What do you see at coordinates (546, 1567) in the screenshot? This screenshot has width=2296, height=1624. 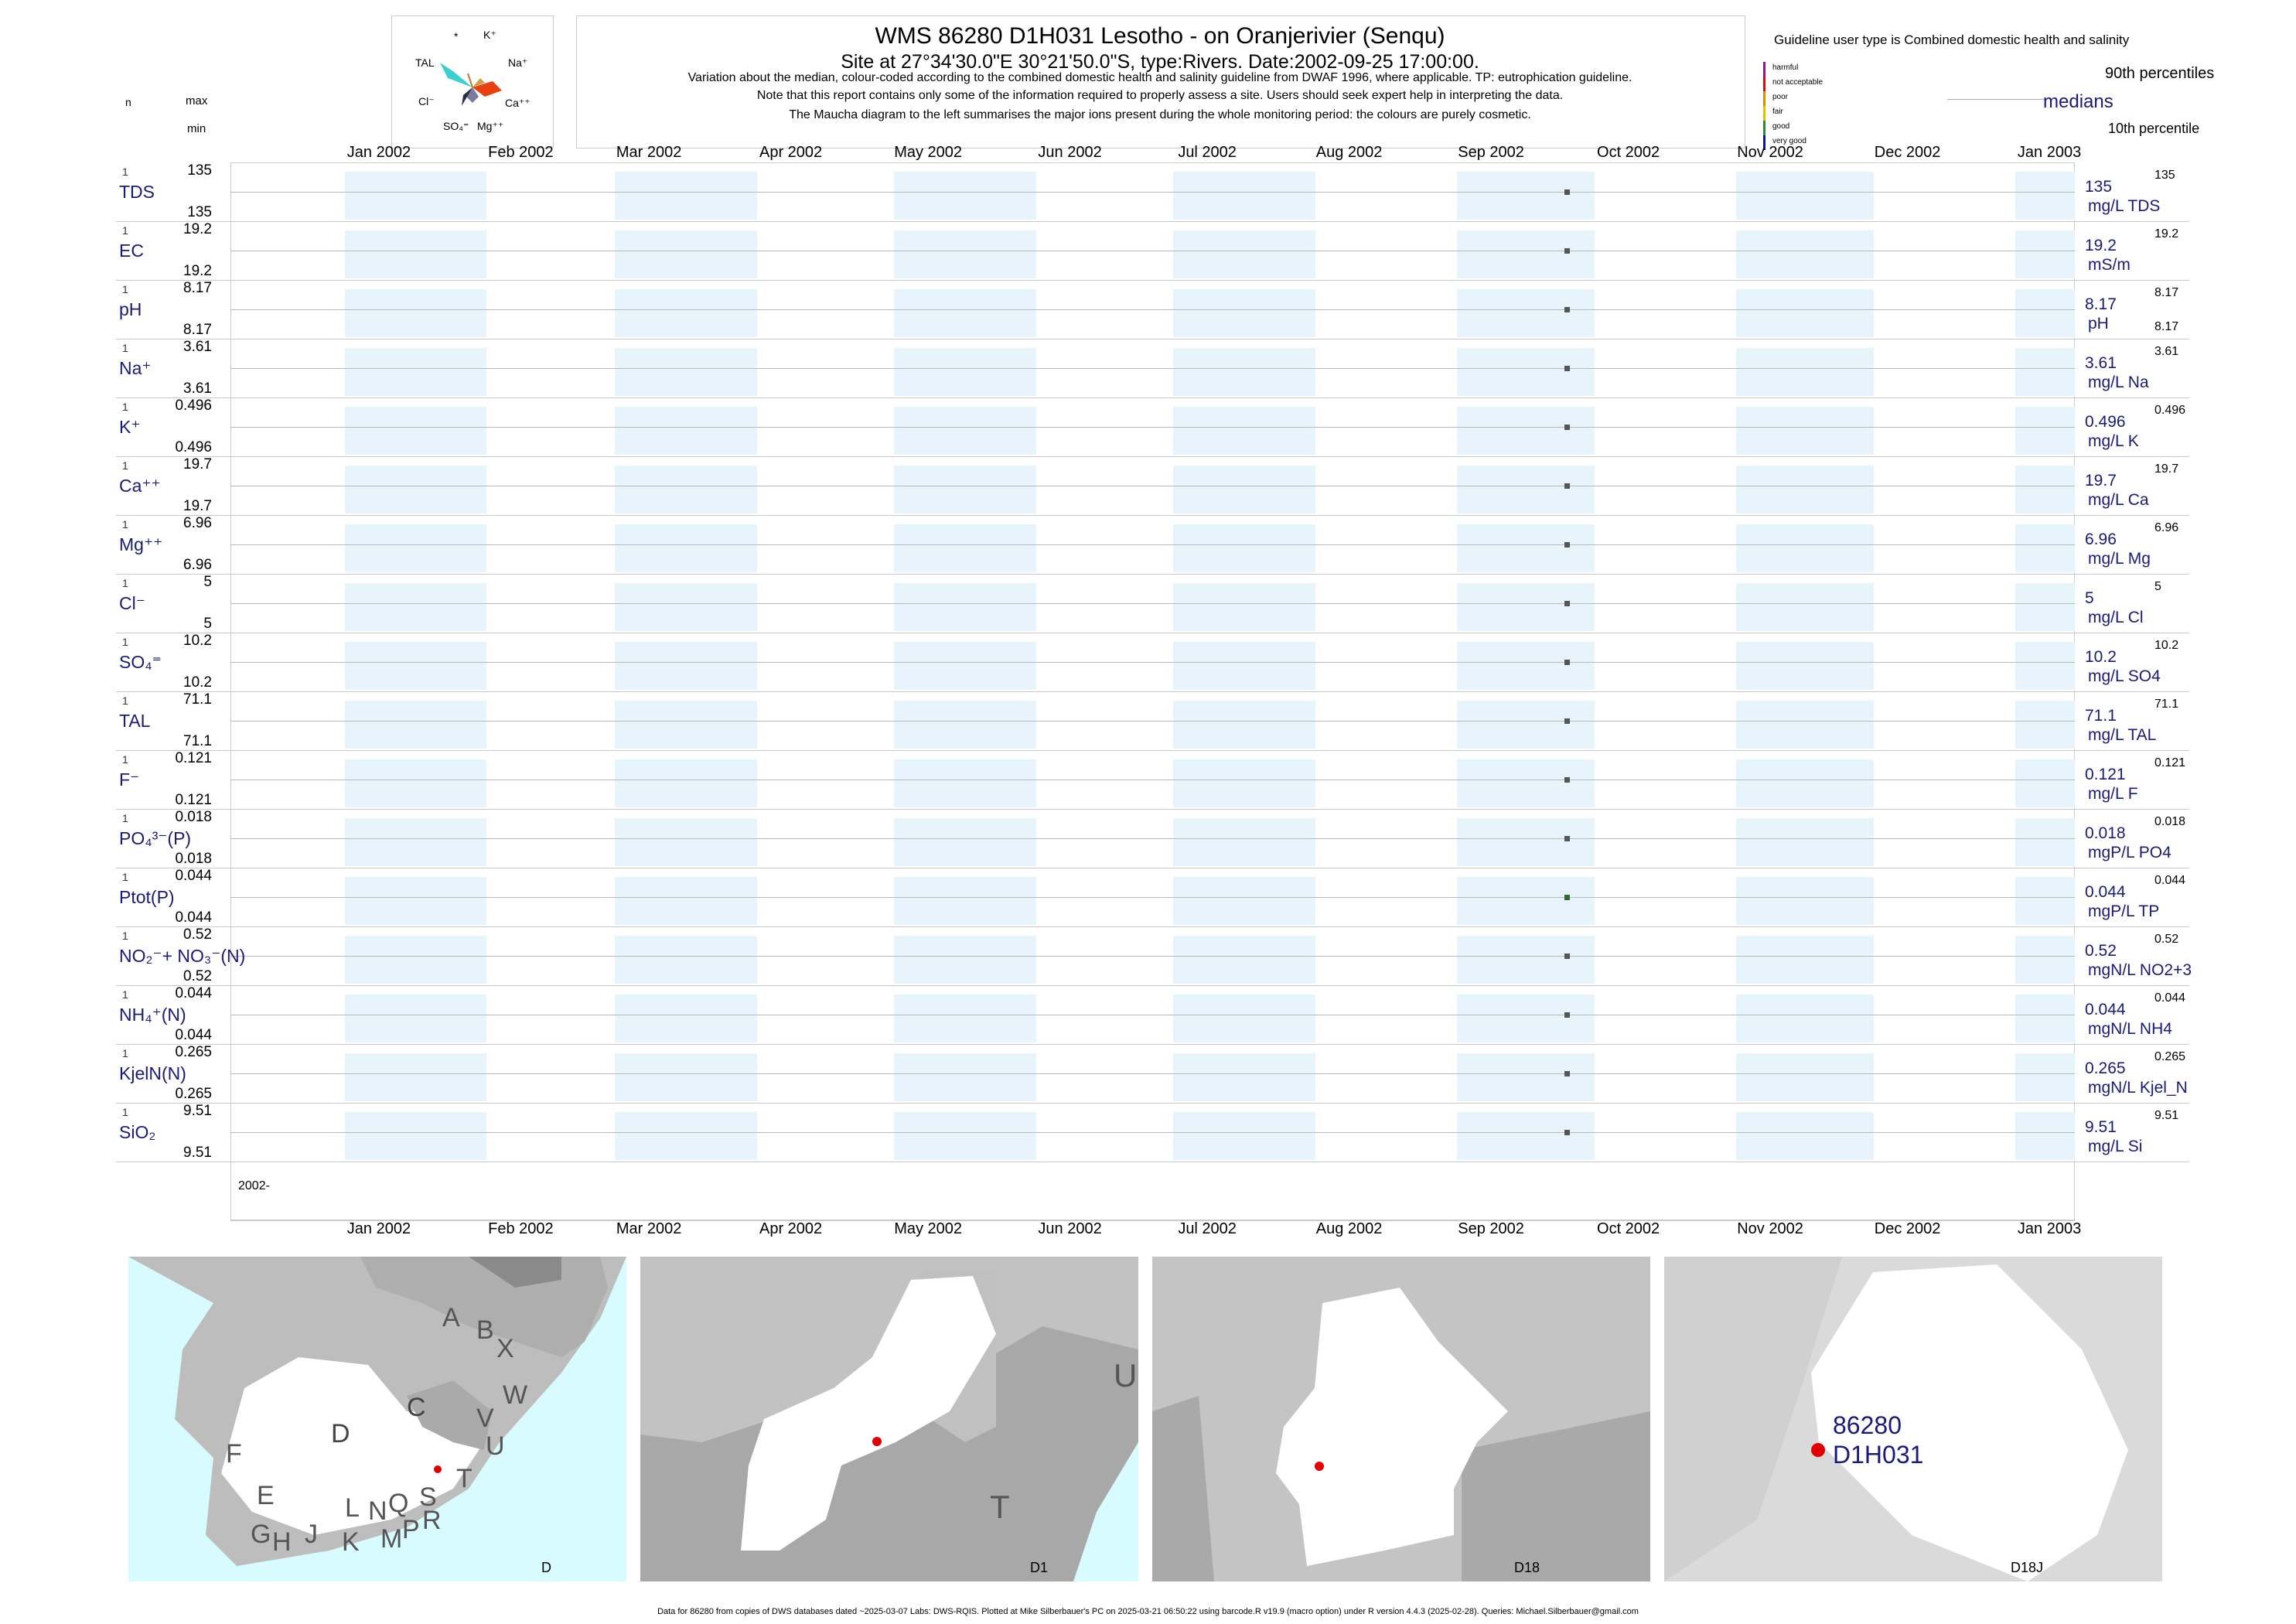 I see `map-d-label: D` at bounding box center [546, 1567].